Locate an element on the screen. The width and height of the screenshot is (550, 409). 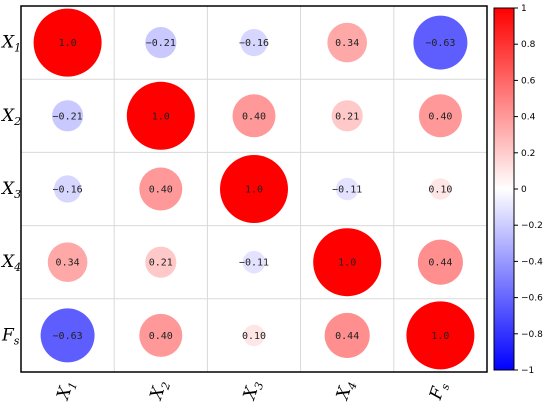
colorbar: 1 0.8 0.6 0.4 0.2 0 −0.2 −0.4 −0.6 −0.8 −1 is located at coordinates (518, 190).